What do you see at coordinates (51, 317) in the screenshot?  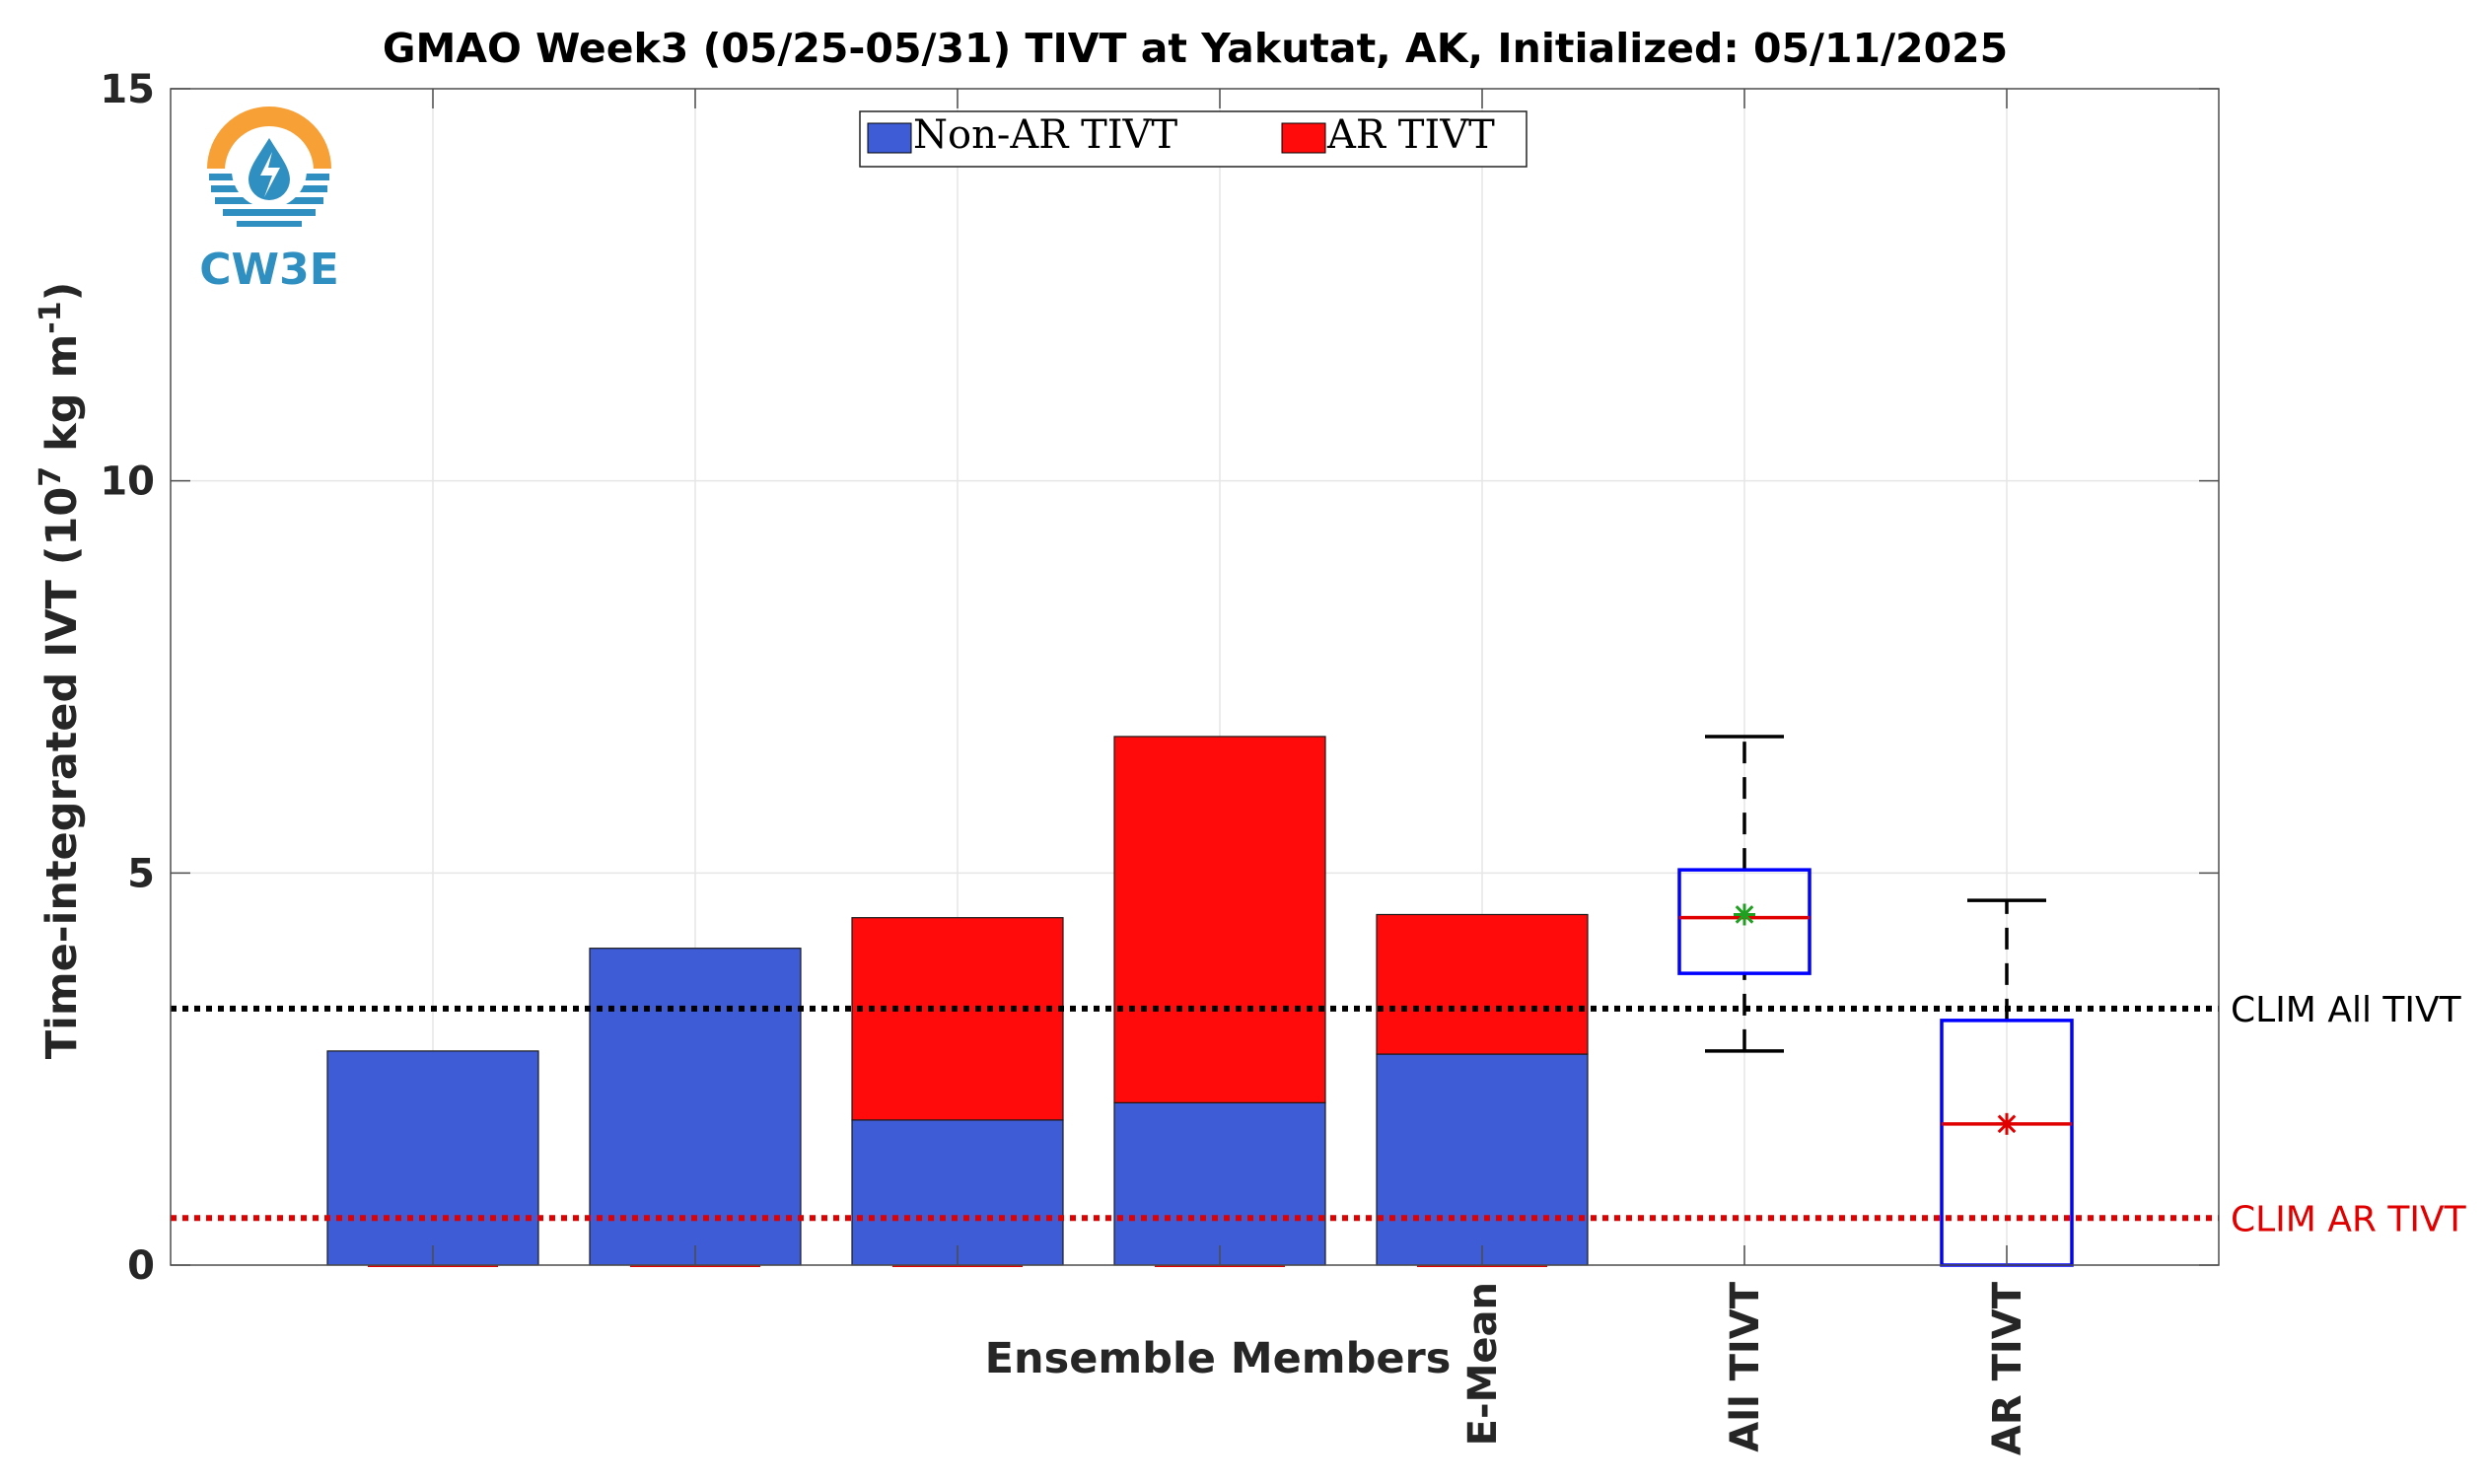 I see `y-axis-label-exp2: -1` at bounding box center [51, 317].